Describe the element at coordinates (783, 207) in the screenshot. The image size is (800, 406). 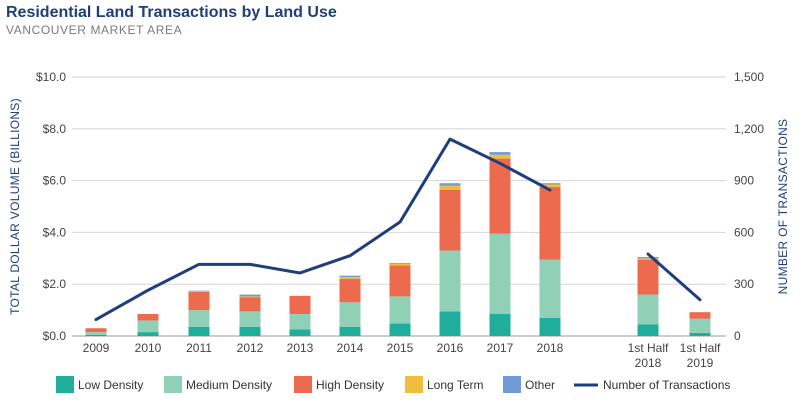
I see `y2-axis-title: NUMBER OF TRANSACTIONS` at that location.